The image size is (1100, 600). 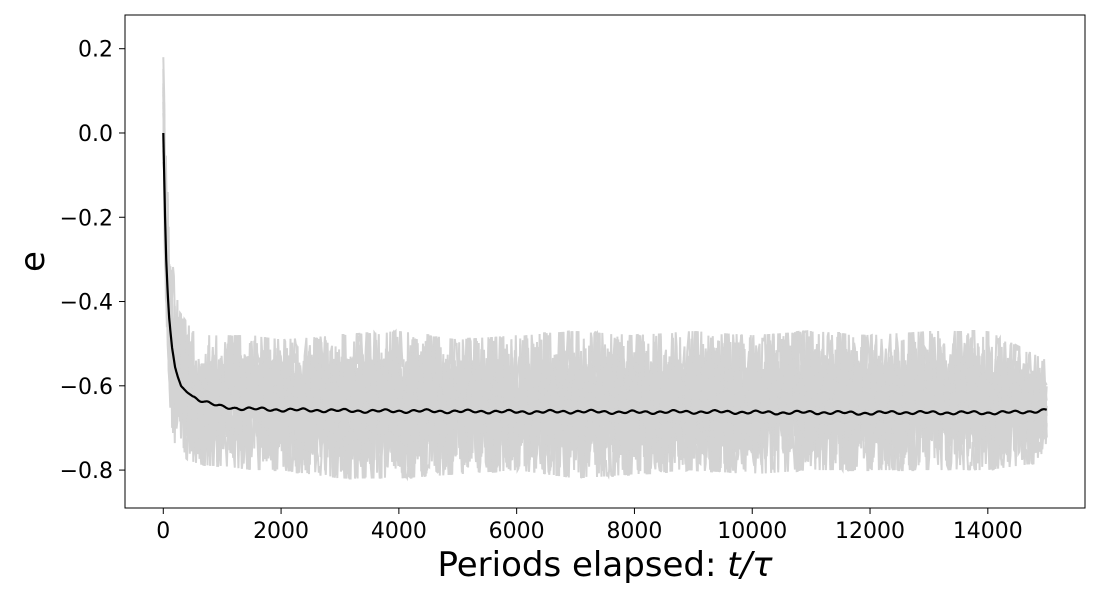 What do you see at coordinates (33, 261) in the screenshot?
I see `y-axis-label: e` at bounding box center [33, 261].